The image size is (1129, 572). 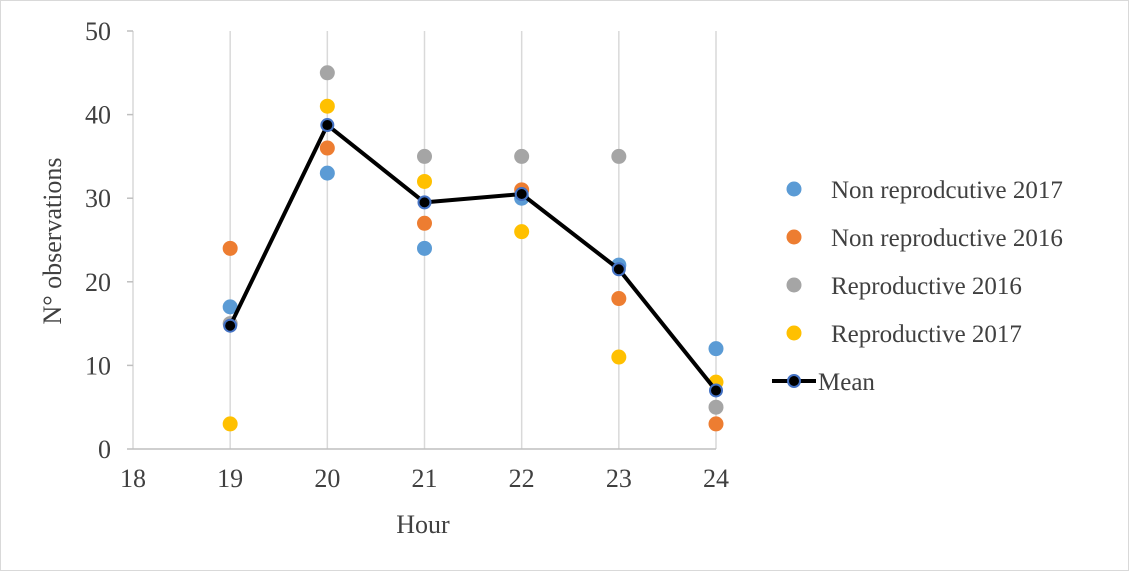 I want to click on point-series3-x20, so click(x=327, y=106).